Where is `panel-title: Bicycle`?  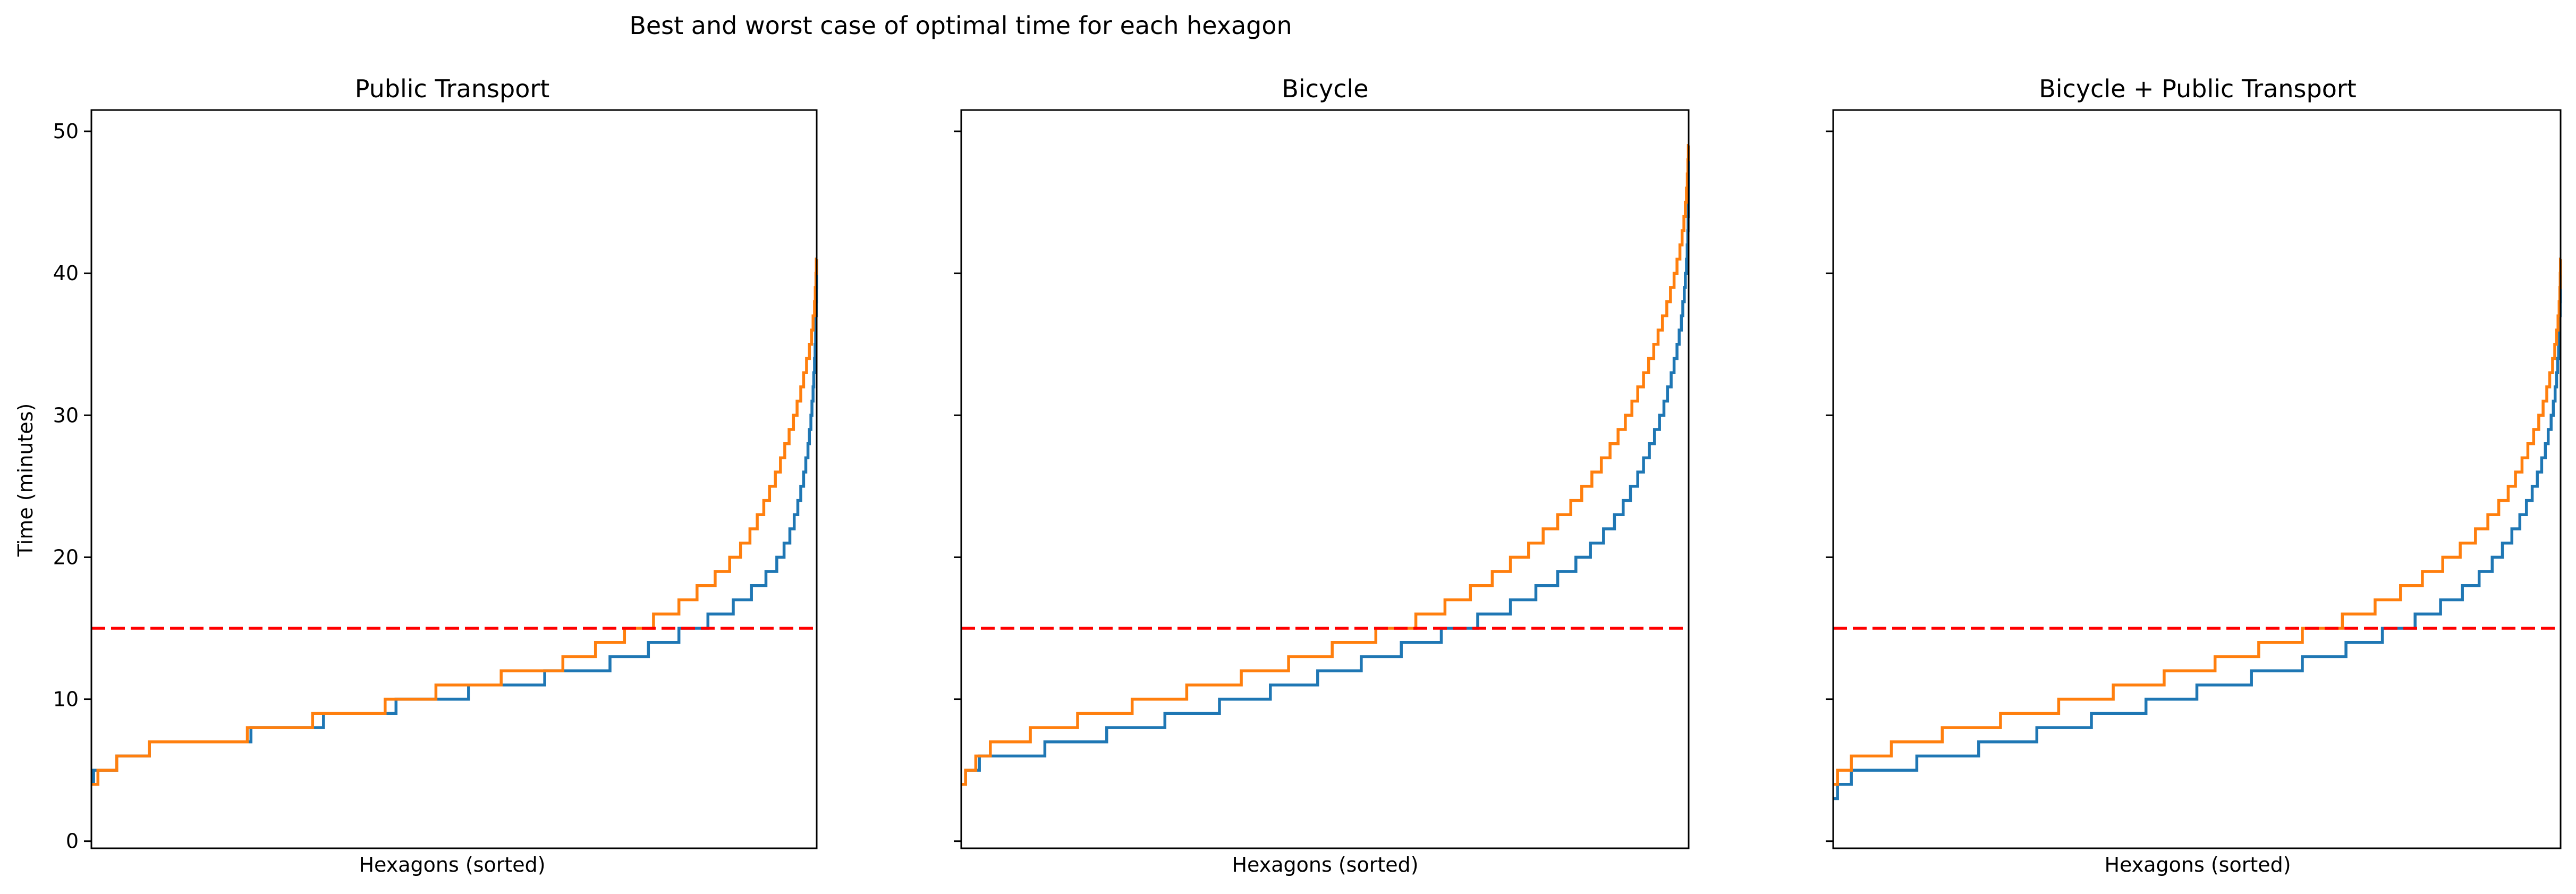 panel-title: Bicycle is located at coordinates (1325, 88).